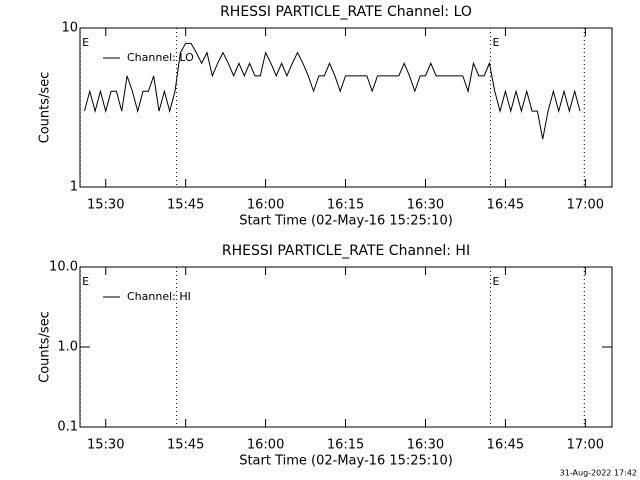  What do you see at coordinates (74, 187) in the screenshot?
I see `y-tick-label: 1` at bounding box center [74, 187].